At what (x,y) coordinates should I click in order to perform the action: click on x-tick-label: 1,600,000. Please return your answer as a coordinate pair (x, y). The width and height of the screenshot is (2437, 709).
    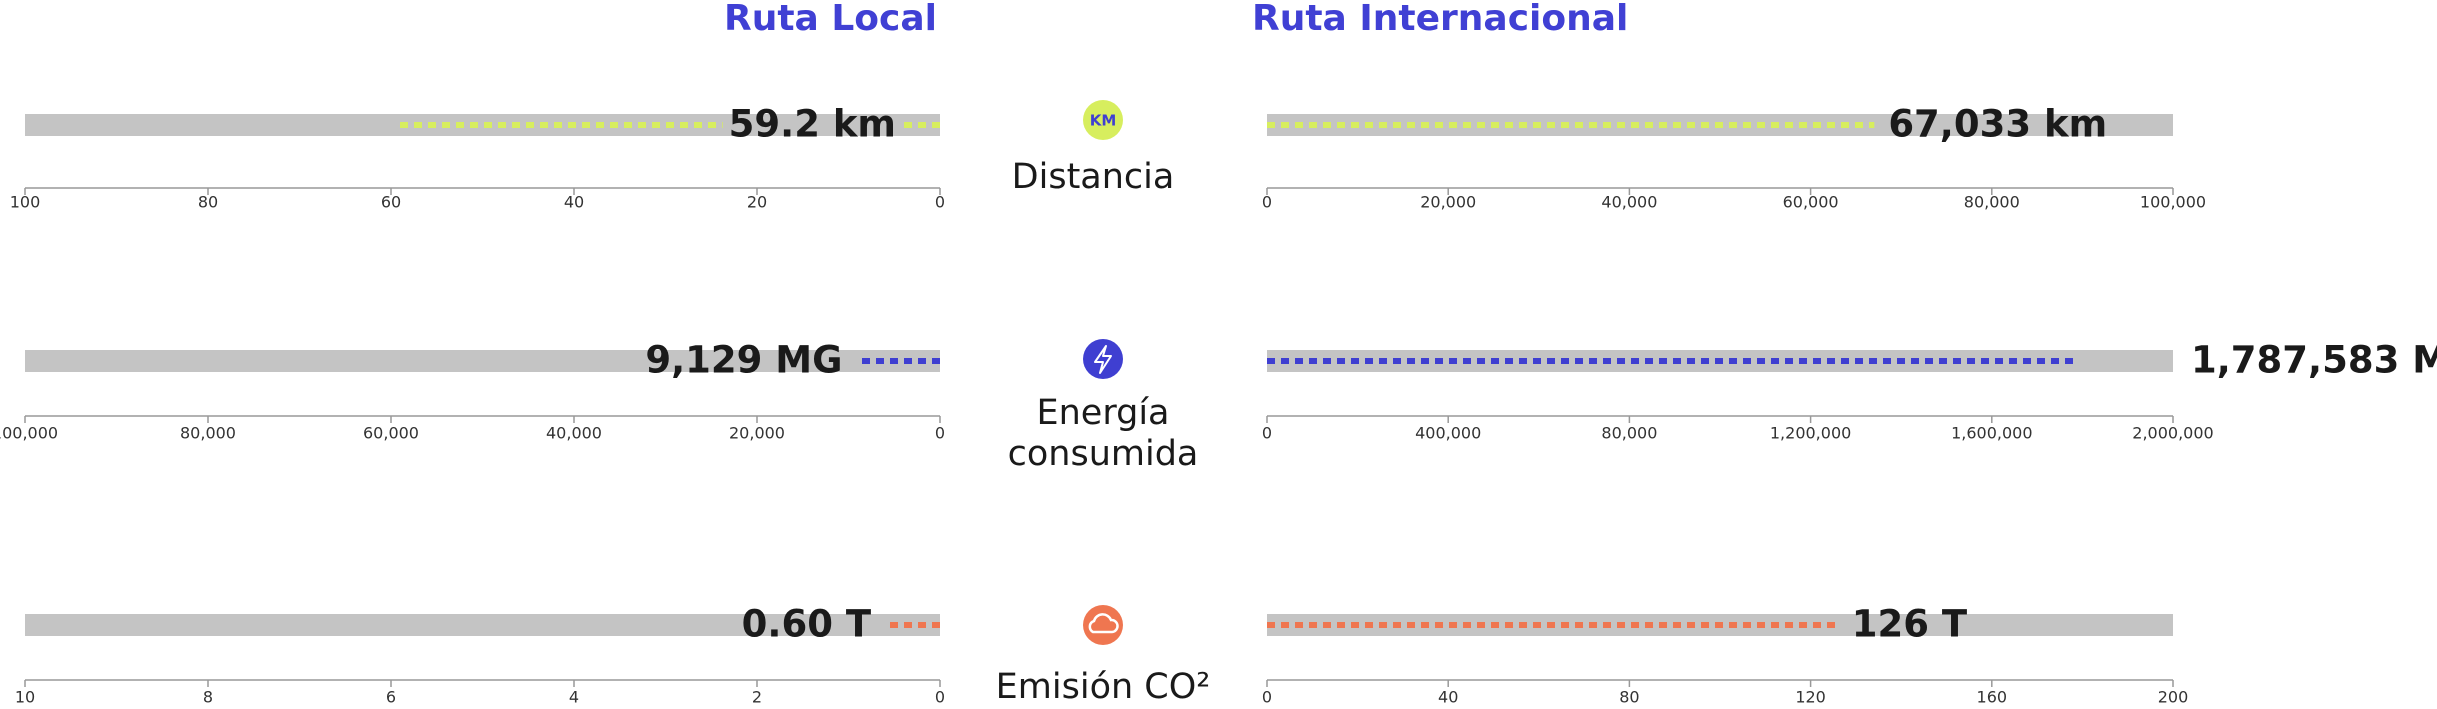
    Looking at the image, I should click on (1991, 433).